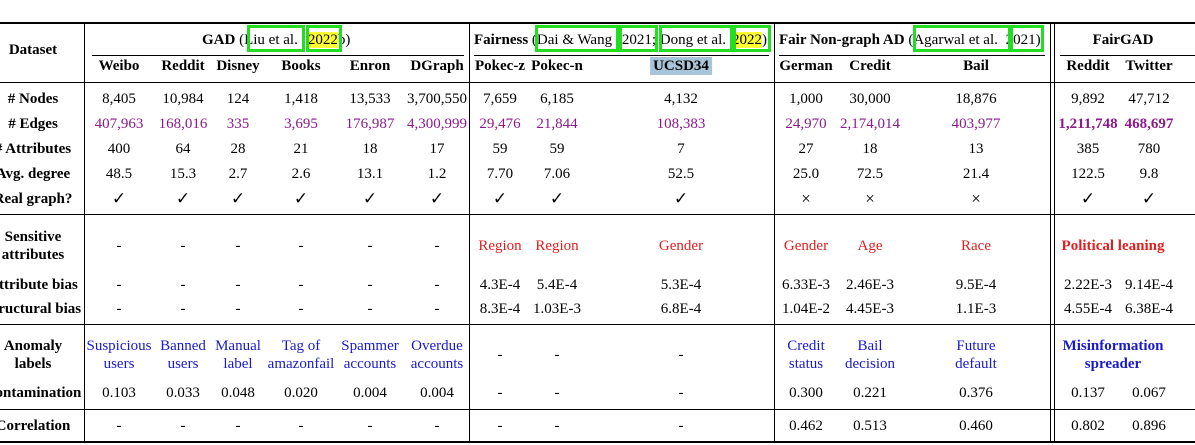 The width and height of the screenshot is (1195, 445). Describe the element at coordinates (681, 99) in the screenshot. I see `cell-nodes-8: 4,132` at that location.